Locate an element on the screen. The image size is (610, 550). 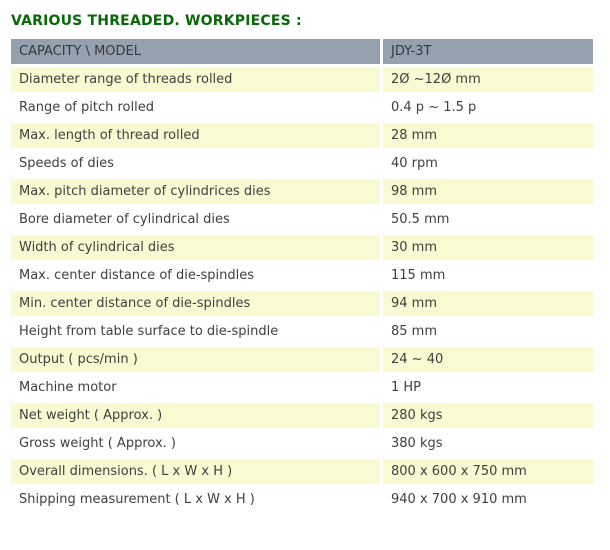
spec-value: 2Ø ~12Ø mm is located at coordinates (488, 79).